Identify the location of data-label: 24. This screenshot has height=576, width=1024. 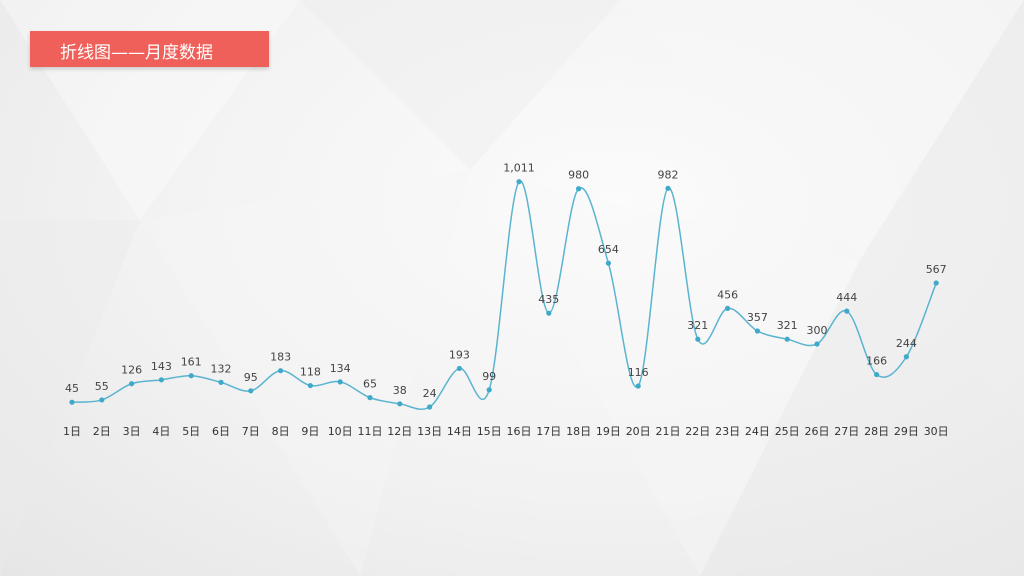
(430, 393).